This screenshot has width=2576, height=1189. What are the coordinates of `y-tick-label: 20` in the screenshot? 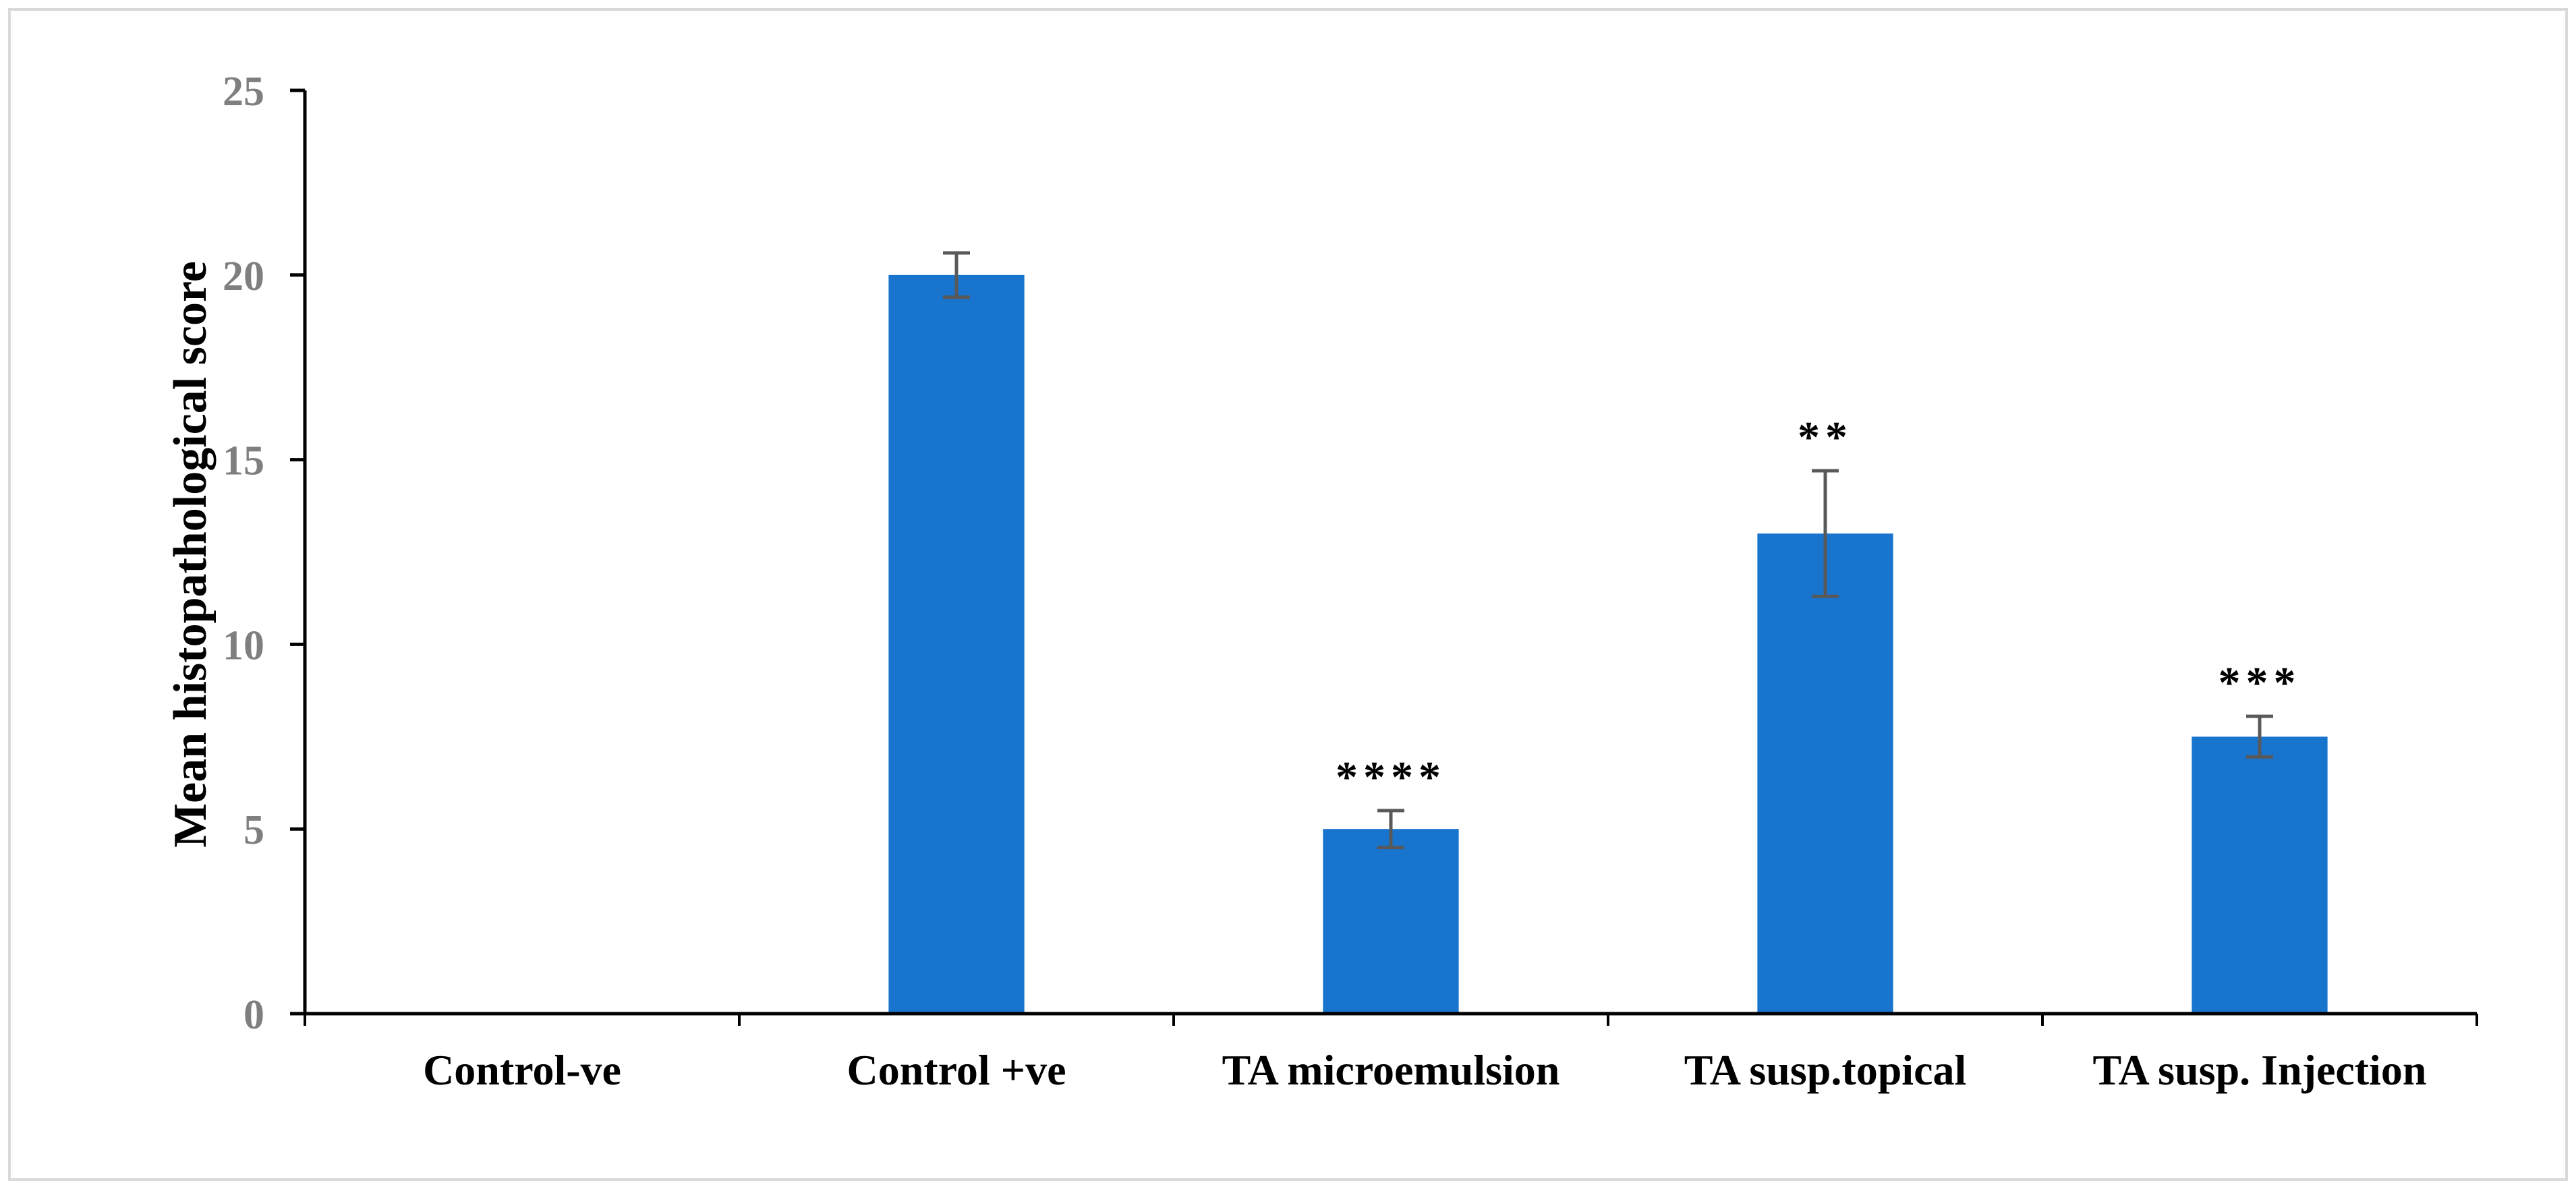 It's located at (243, 276).